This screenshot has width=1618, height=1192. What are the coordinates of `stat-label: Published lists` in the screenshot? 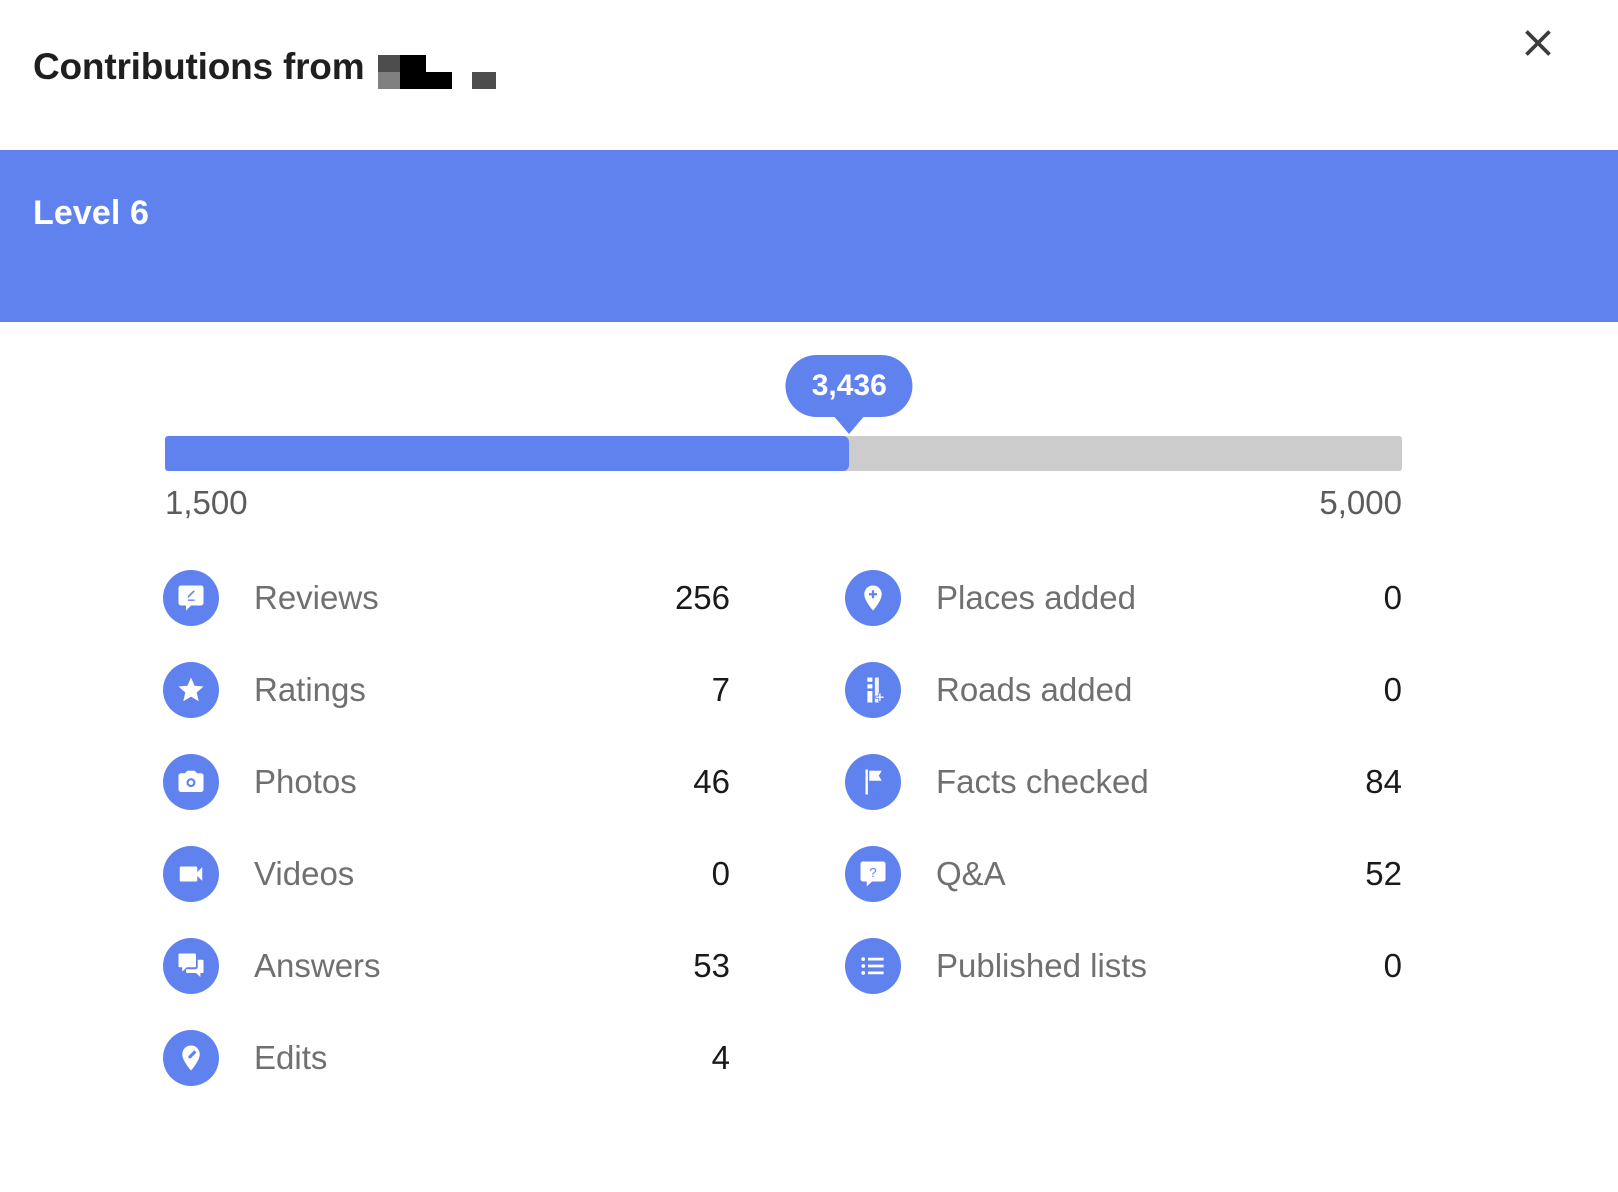 It's located at (1041, 965).